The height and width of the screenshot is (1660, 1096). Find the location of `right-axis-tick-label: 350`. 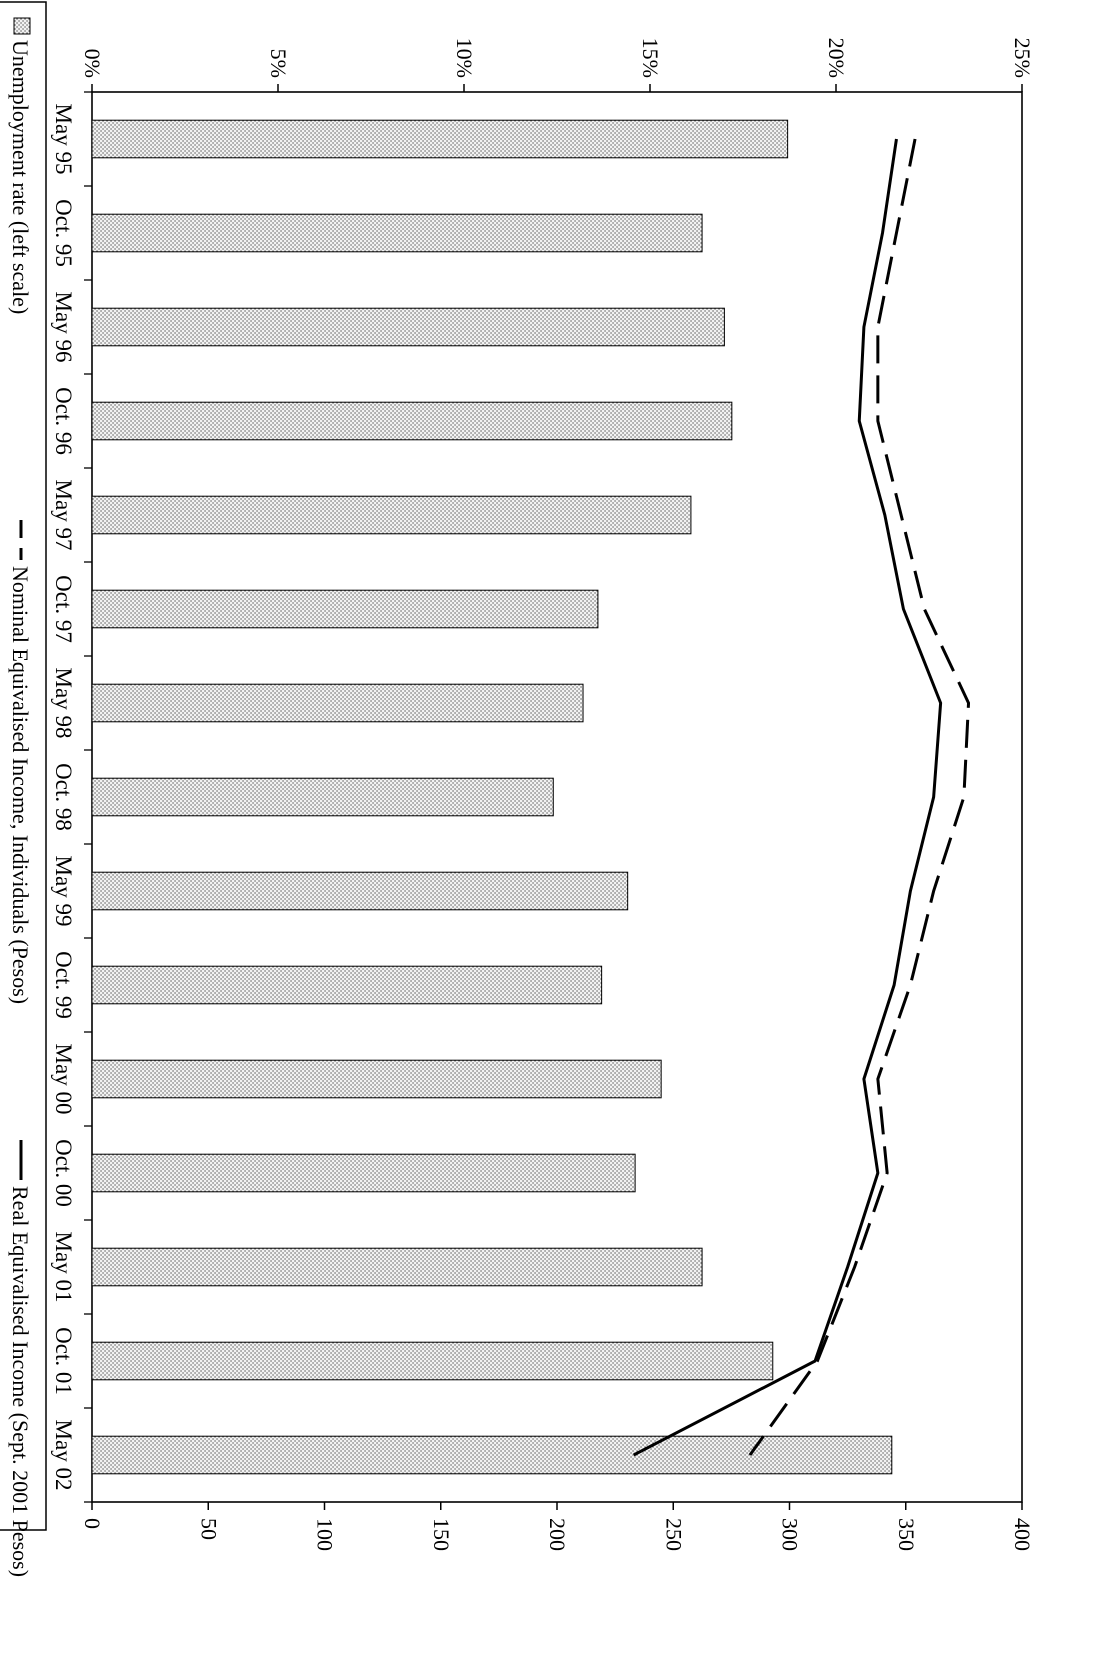

right-axis-tick-label: 350 is located at coordinates (906, 1534).